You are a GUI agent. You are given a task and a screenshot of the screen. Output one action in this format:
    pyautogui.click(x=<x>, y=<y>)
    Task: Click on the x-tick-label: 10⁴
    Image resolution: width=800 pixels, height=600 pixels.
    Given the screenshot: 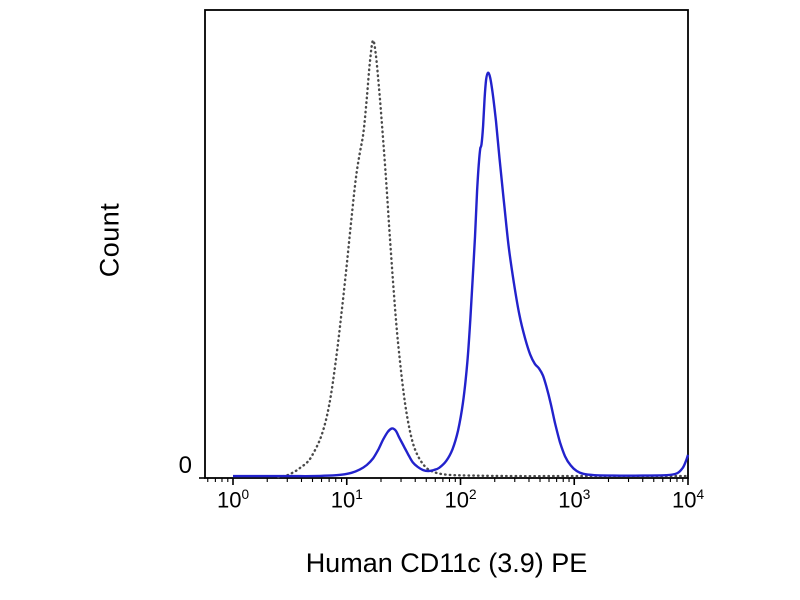 What is the action you would take?
    pyautogui.click(x=688, y=500)
    